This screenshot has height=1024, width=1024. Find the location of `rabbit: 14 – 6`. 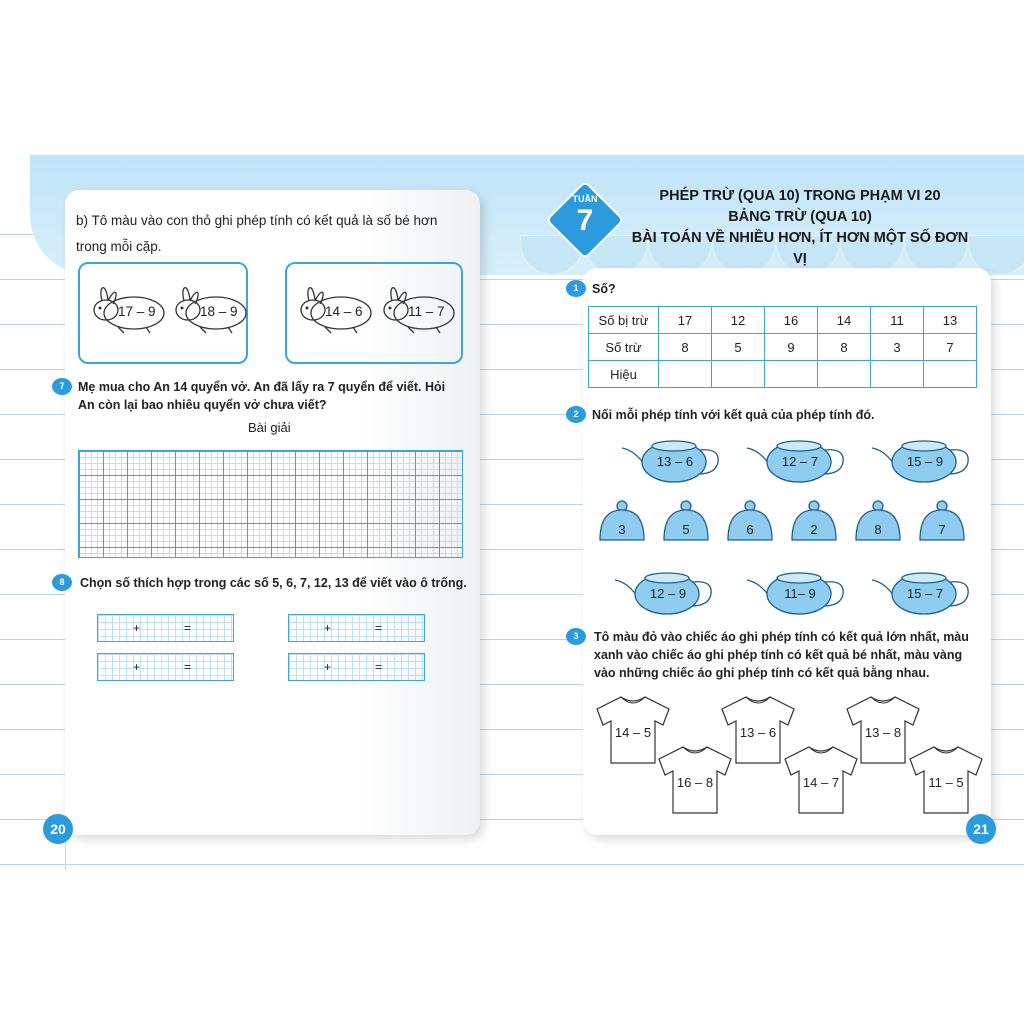

rabbit: 14 – 6 is located at coordinates (336, 308).